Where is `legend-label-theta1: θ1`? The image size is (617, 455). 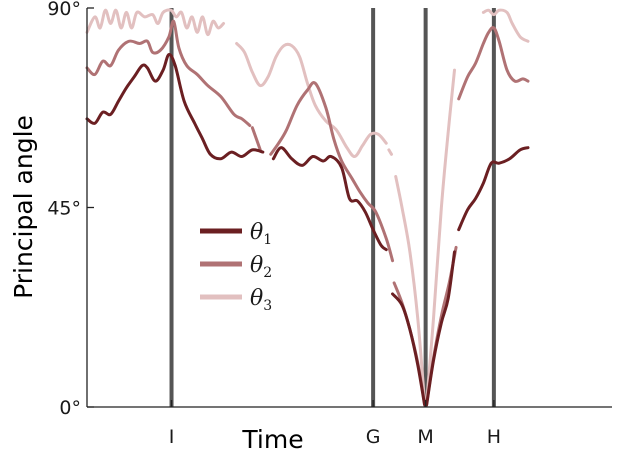 legend-label-theta1: θ1 is located at coordinates (261, 234).